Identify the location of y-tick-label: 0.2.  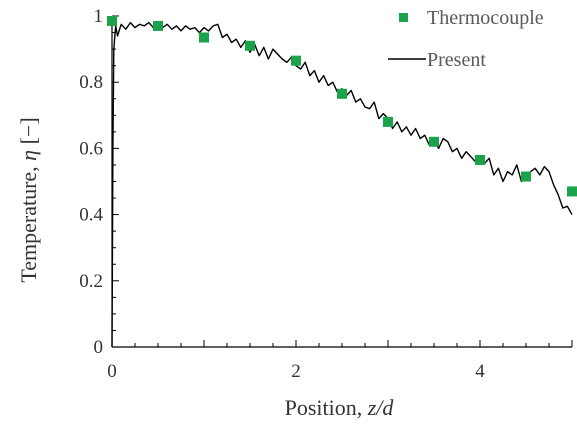
(91, 281).